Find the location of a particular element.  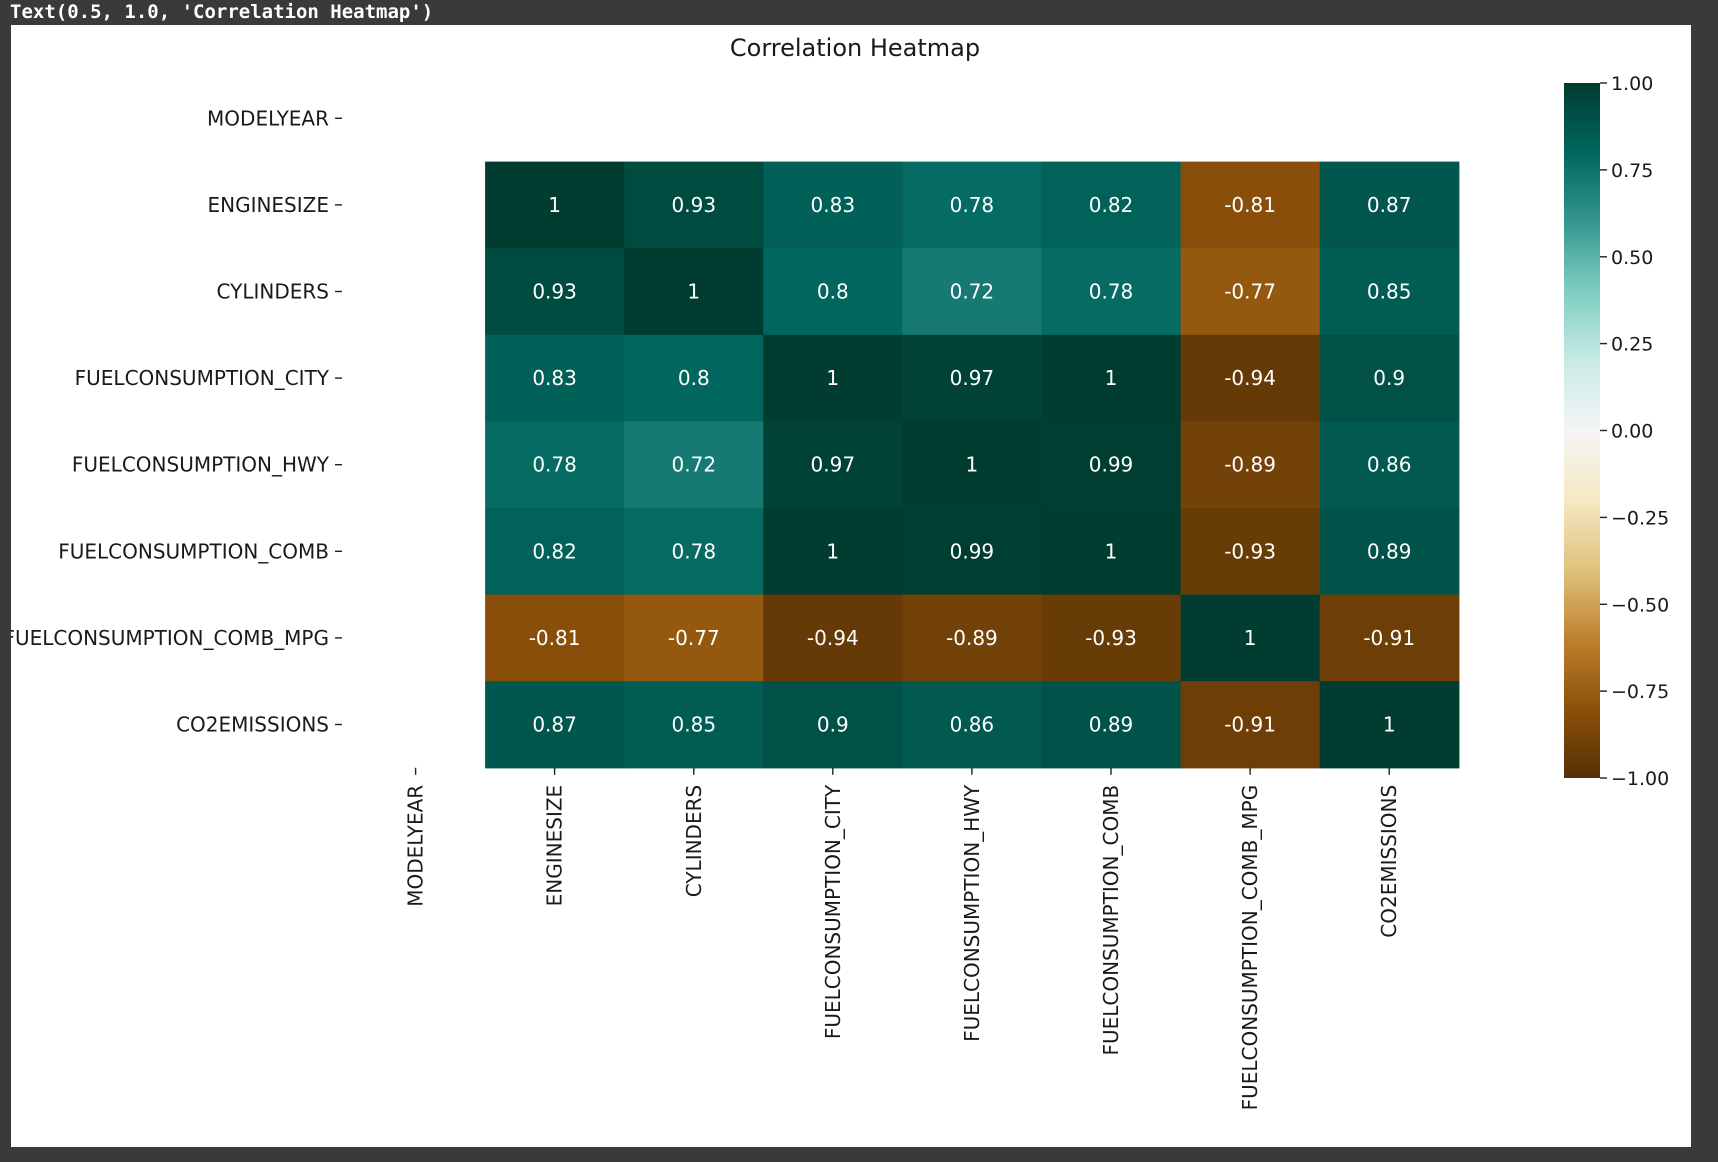

column-label: ENGINESIZE is located at coordinates (555, 846).